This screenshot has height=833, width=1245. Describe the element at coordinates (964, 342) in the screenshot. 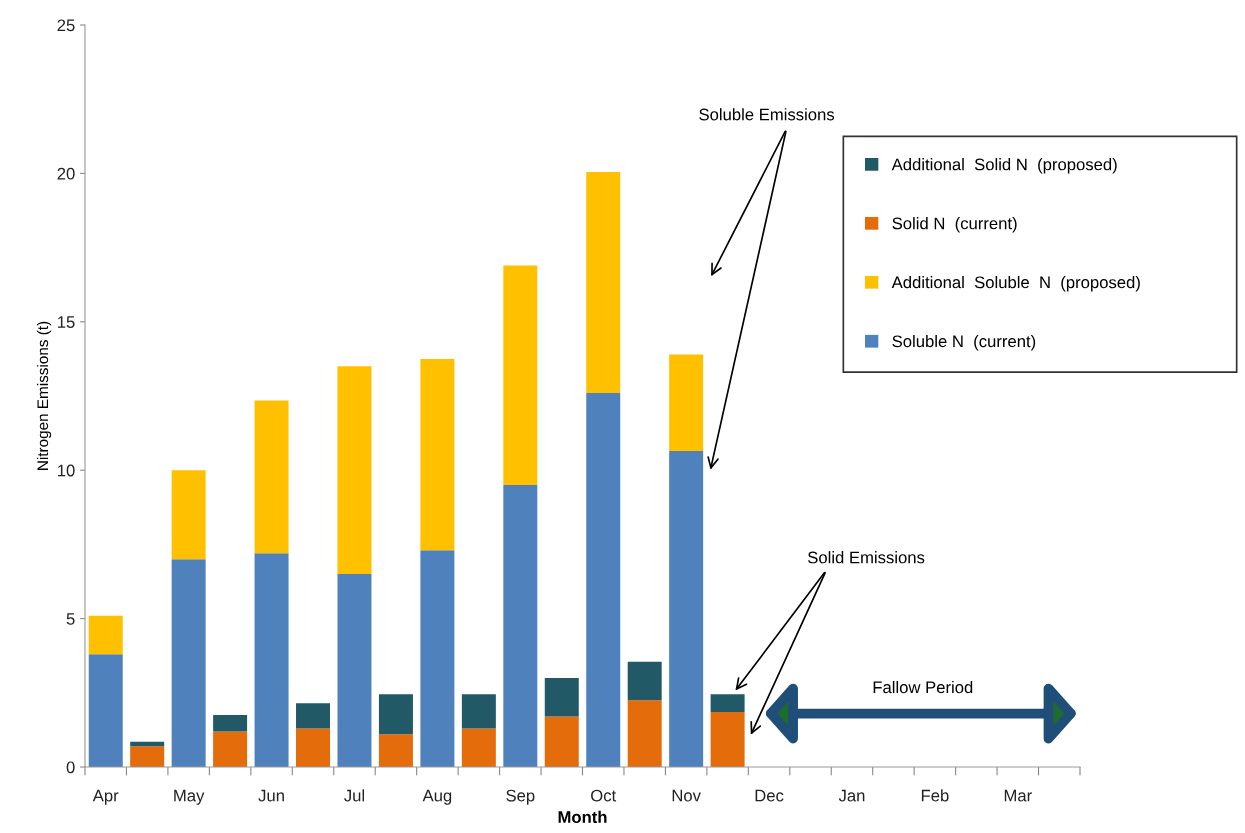

I see `legend-label: Soluble N (current)` at that location.